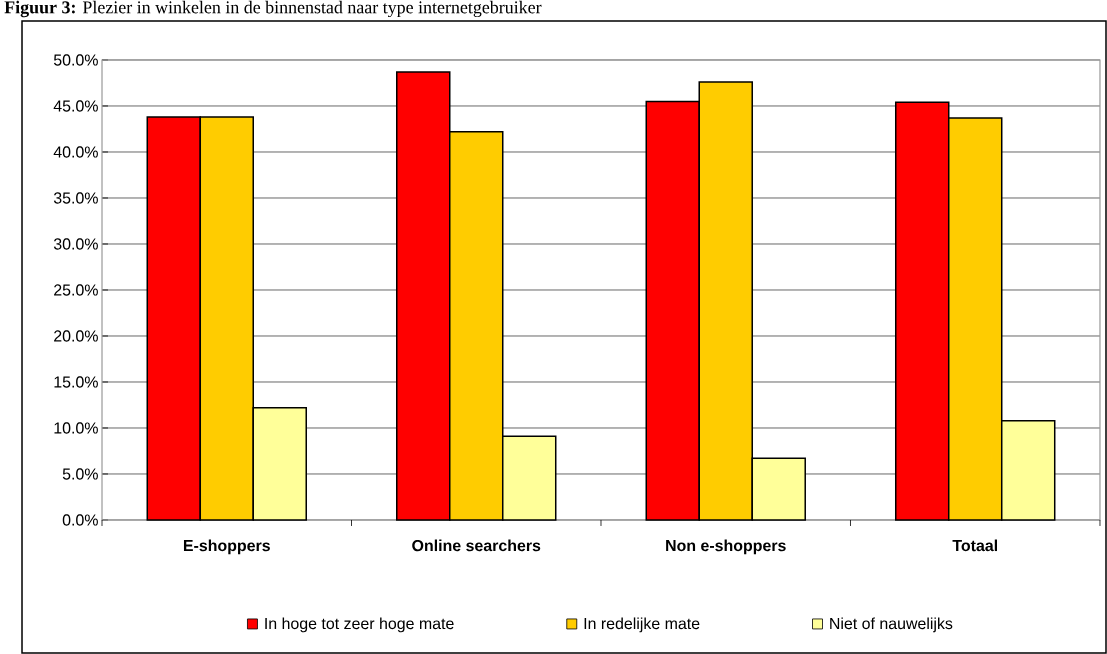  I want to click on y-tick-label: 0.0%, so click(80, 520).